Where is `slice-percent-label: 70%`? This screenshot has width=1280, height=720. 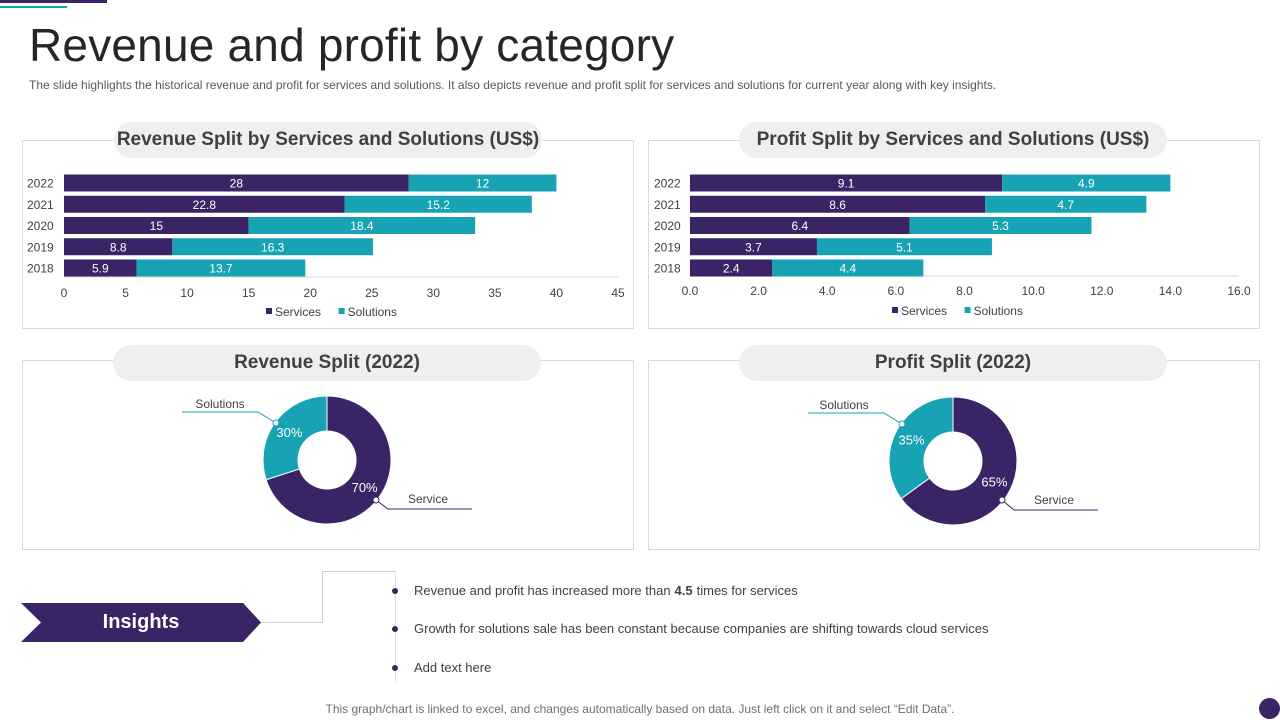
slice-percent-label: 70% is located at coordinates (365, 487).